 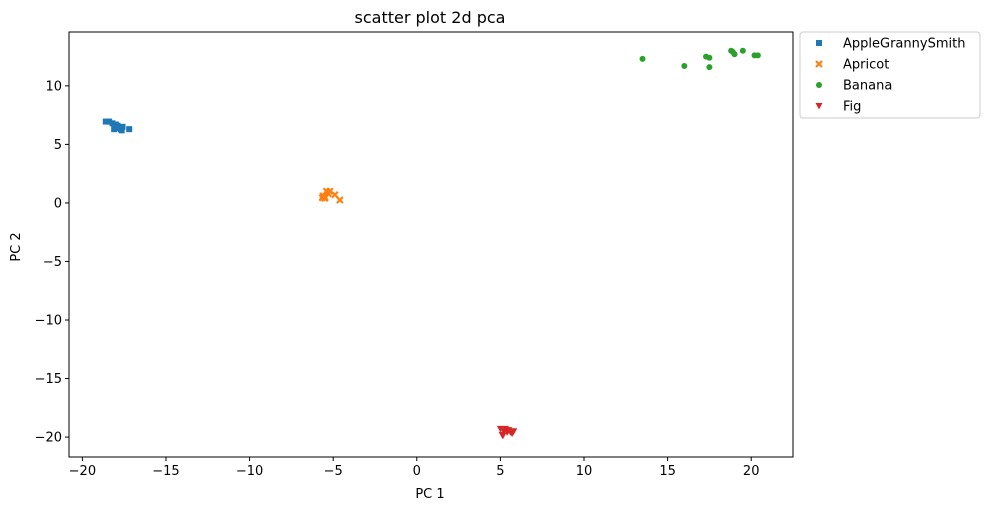 I want to click on x-tick-label: −20, so click(x=82, y=471).